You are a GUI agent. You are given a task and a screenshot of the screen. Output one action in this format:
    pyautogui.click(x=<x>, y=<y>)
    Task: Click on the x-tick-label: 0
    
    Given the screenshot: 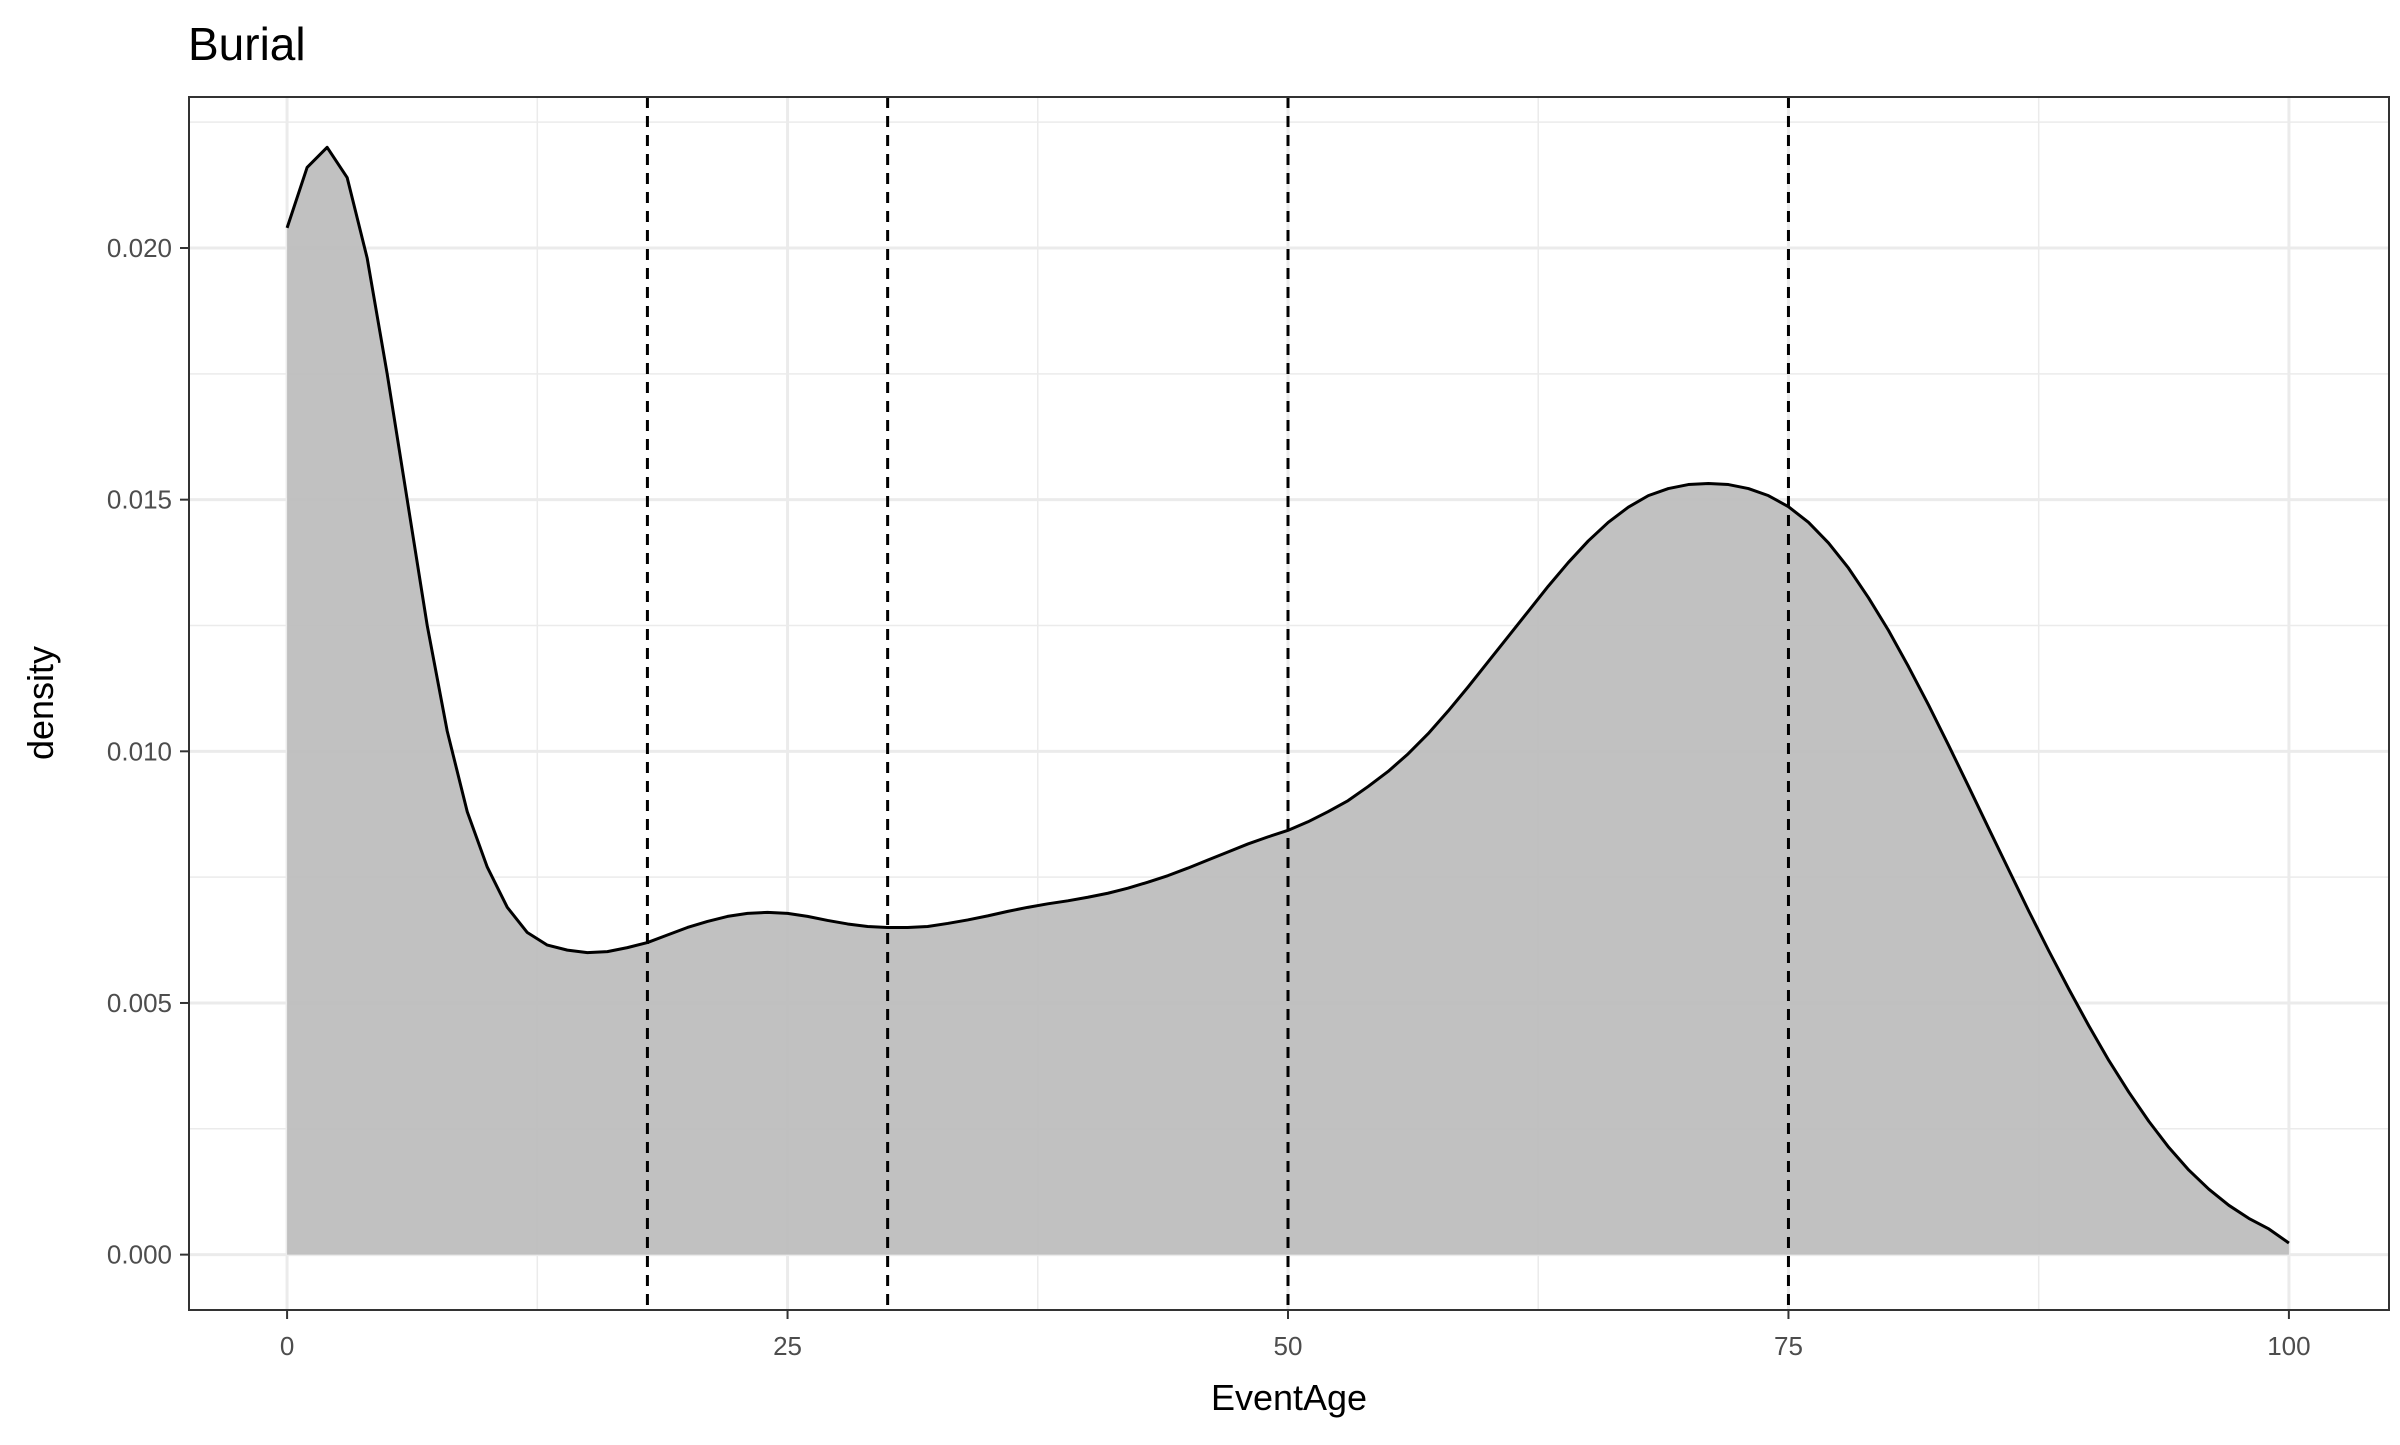 What is the action you would take?
    pyautogui.click(x=287, y=1346)
    